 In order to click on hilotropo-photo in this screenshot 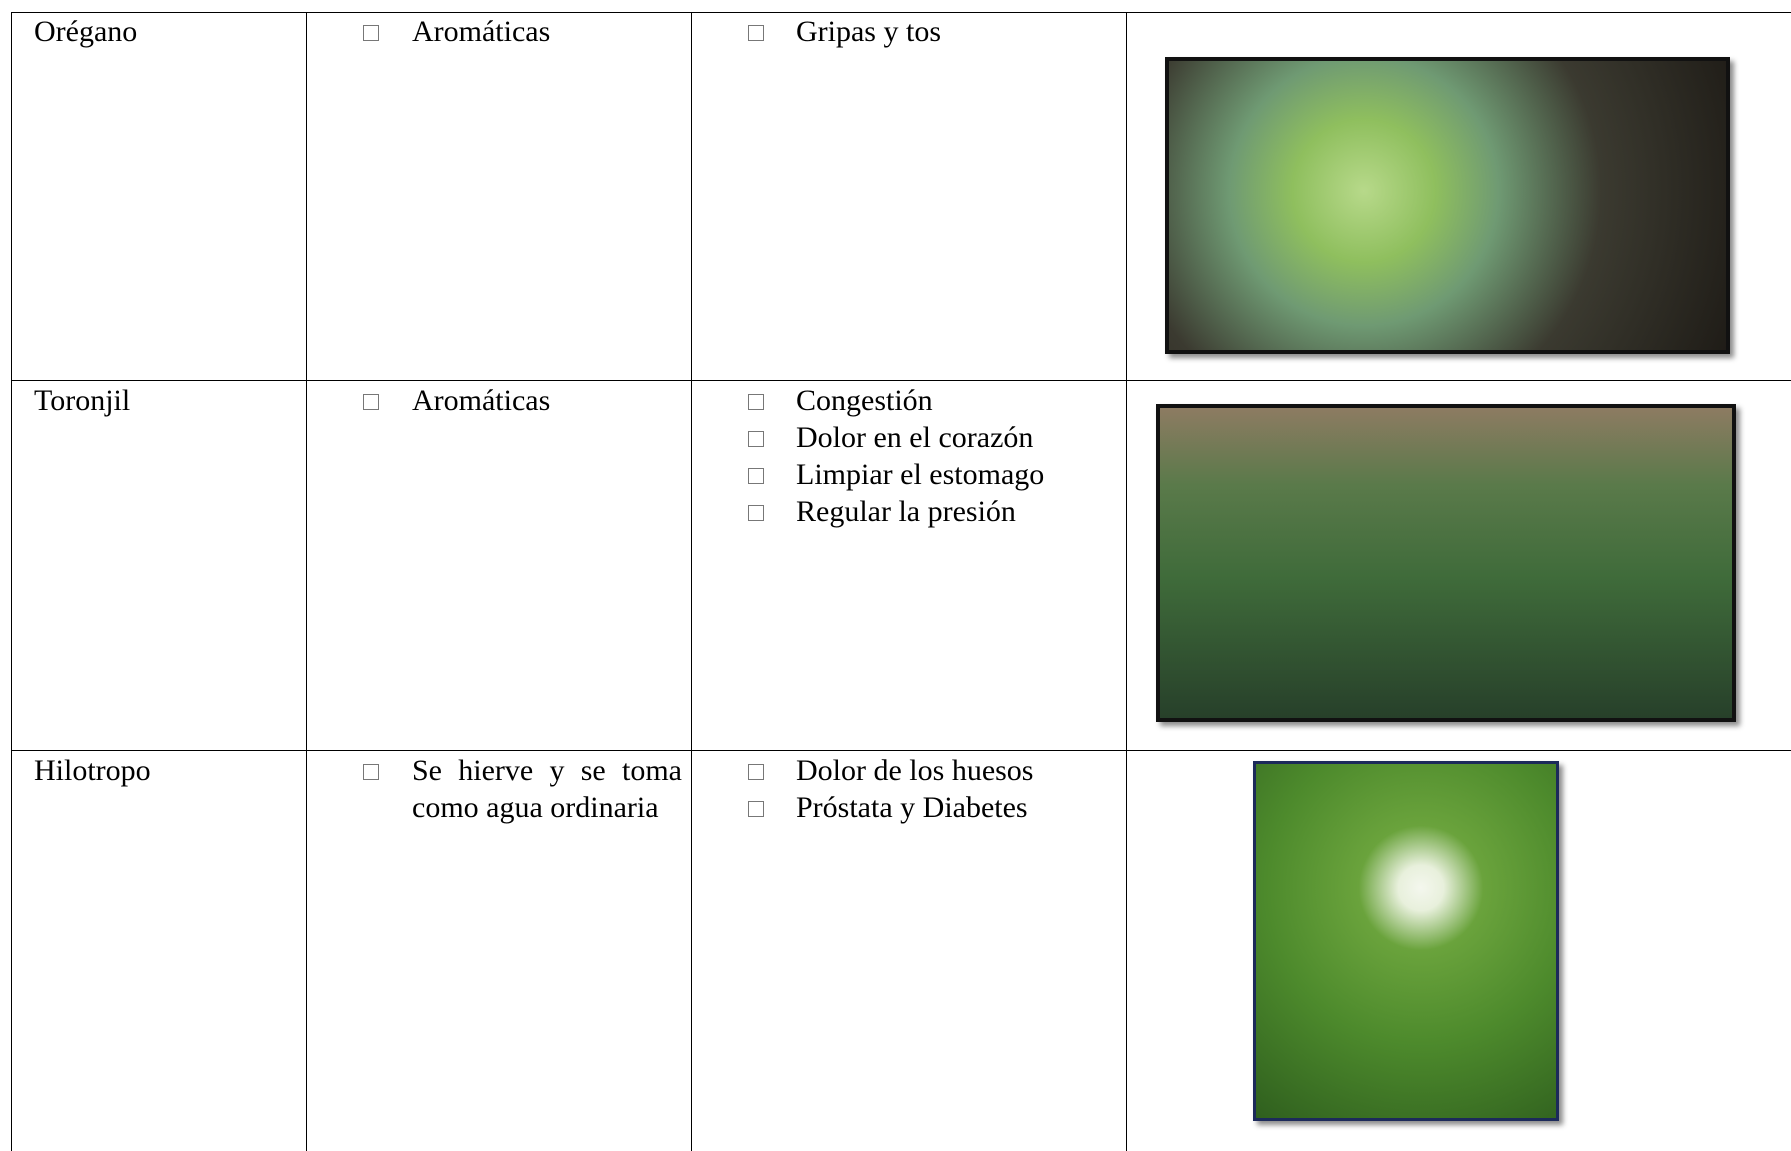, I will do `click(1406, 941)`.